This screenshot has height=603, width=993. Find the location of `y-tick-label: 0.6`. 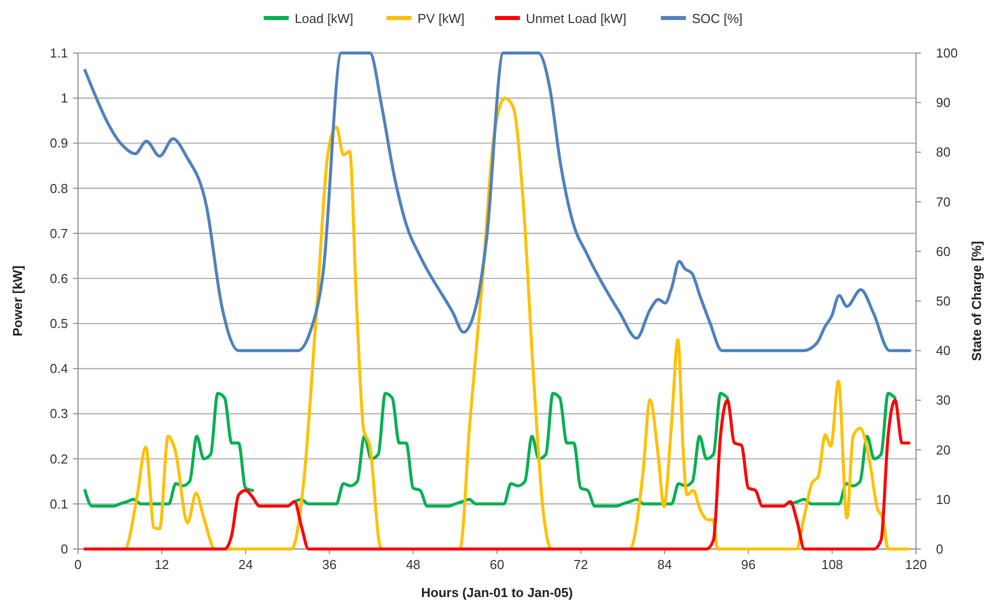

y-tick-label: 0.6 is located at coordinates (59, 278).